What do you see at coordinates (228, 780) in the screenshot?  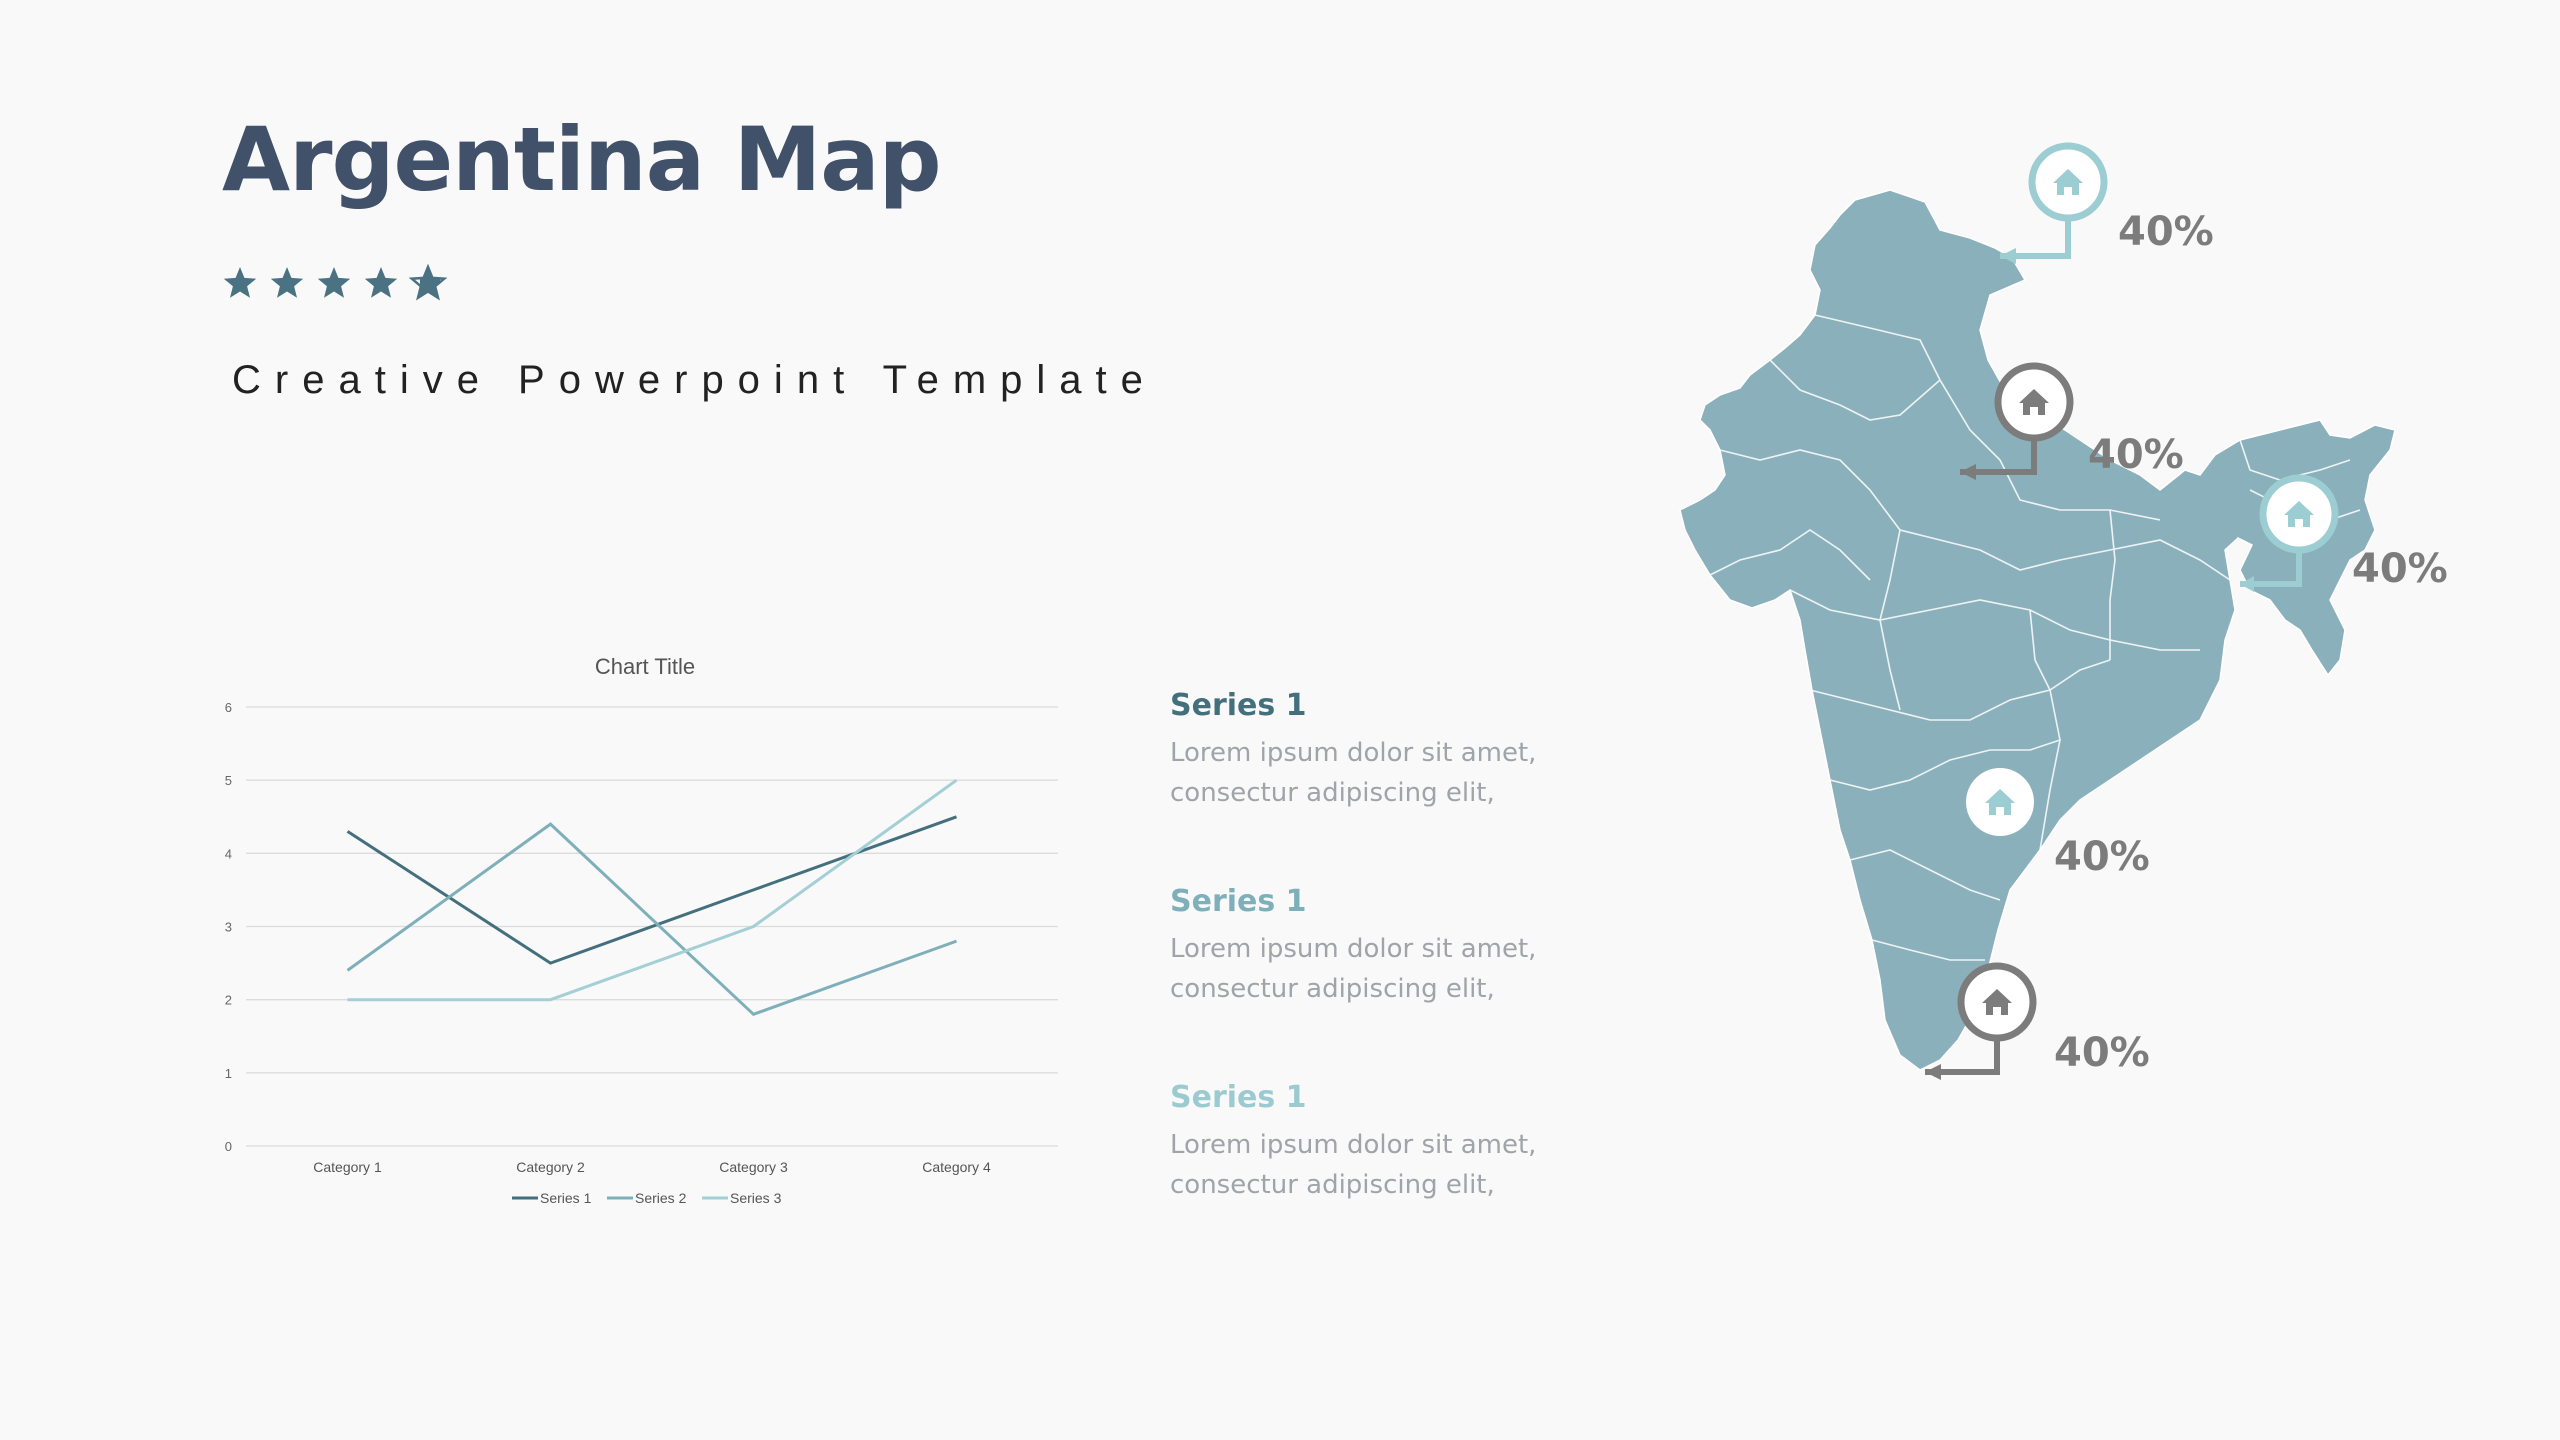 I see `y-tick-label: 5` at bounding box center [228, 780].